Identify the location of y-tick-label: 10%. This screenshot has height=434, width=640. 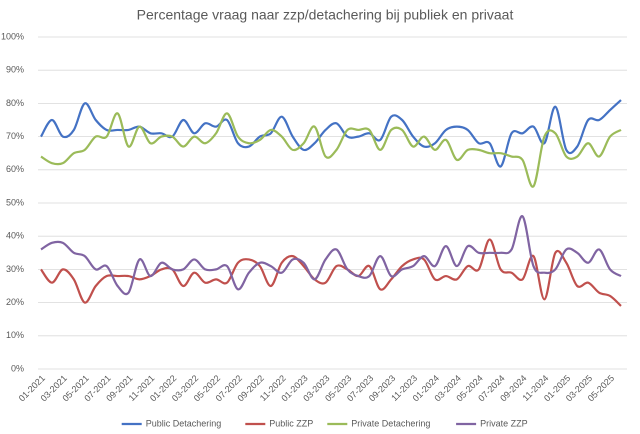
(15, 335).